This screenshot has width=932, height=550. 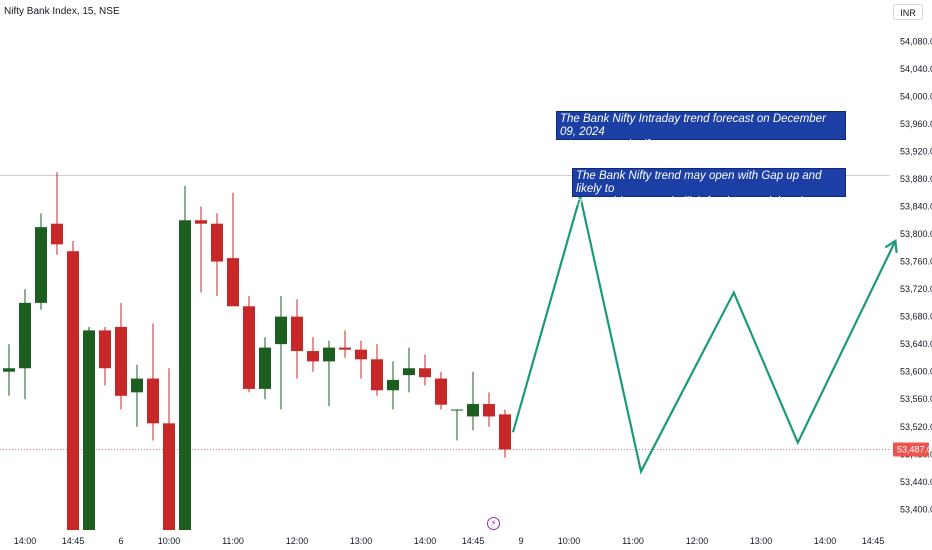 I want to click on y-tick-label: 53,400.00, so click(x=916, y=509).